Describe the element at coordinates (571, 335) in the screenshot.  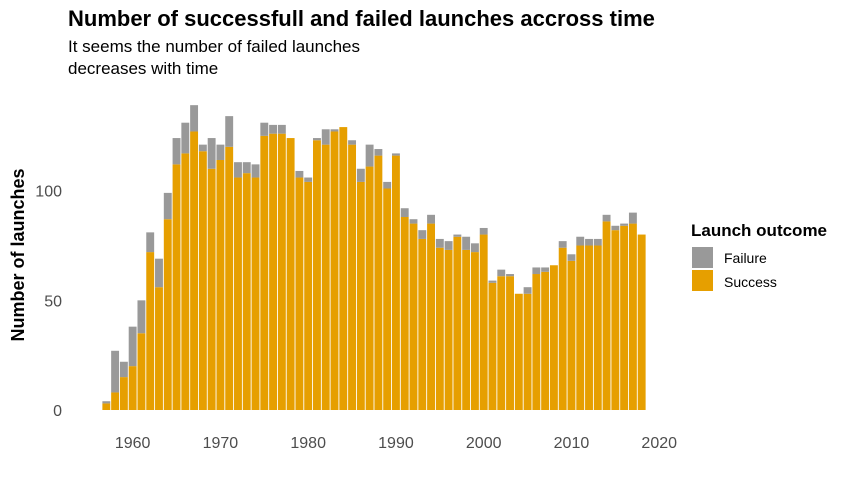
I see `bar-success-2010` at that location.